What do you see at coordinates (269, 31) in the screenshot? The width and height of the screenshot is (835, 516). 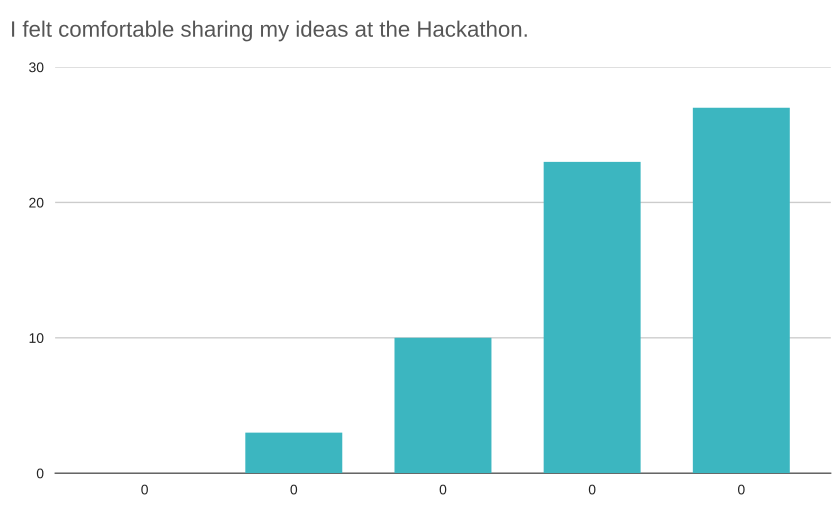 I see `chart-title: I felt comfortable sharing my ideas at the Hackathon.` at bounding box center [269, 31].